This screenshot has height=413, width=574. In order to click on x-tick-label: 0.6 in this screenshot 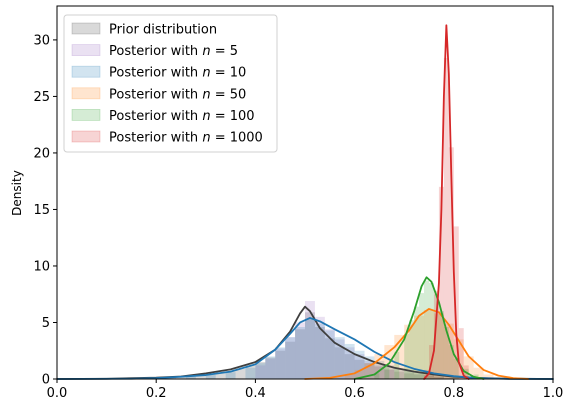, I will do `click(354, 393)`.